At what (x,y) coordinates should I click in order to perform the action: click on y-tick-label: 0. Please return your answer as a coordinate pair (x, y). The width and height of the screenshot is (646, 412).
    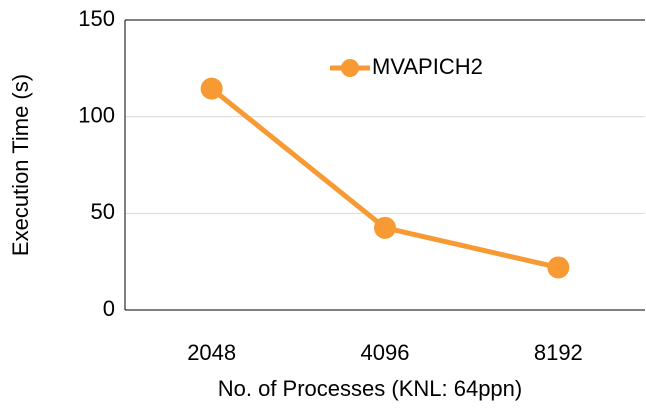
    Looking at the image, I should click on (109, 308).